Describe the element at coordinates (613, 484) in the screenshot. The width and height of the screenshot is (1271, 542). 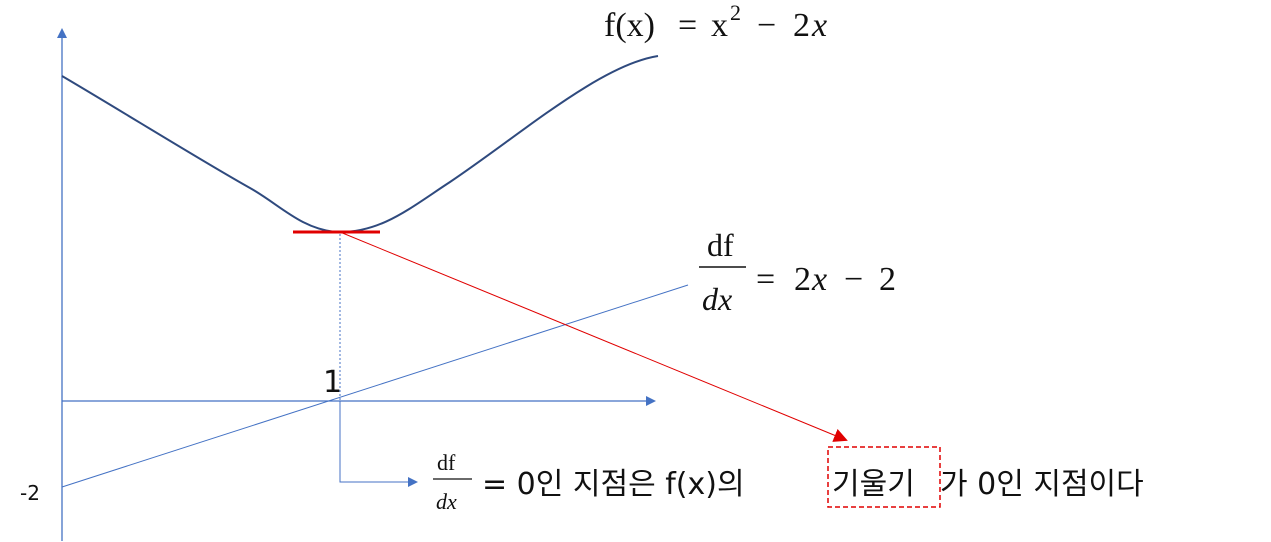
I see `caption-text-part1: = 0인 지점은 f(x)의` at that location.